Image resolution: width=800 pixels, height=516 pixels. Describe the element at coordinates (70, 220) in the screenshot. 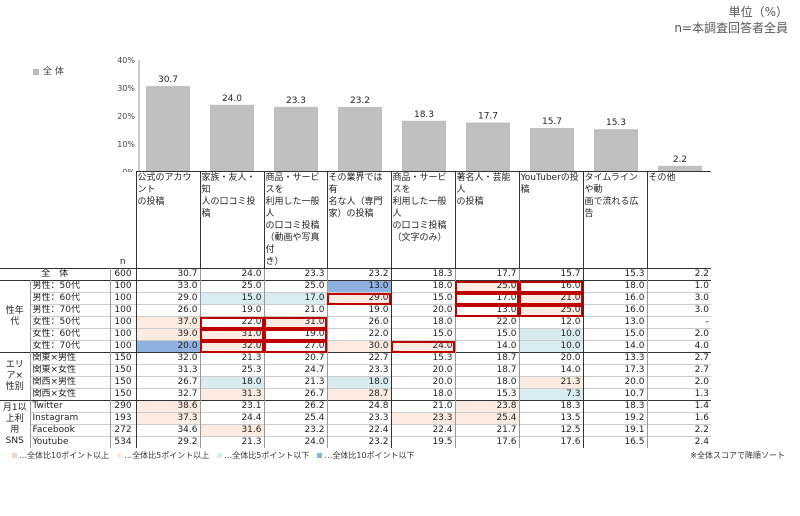

I see `header-blank` at that location.